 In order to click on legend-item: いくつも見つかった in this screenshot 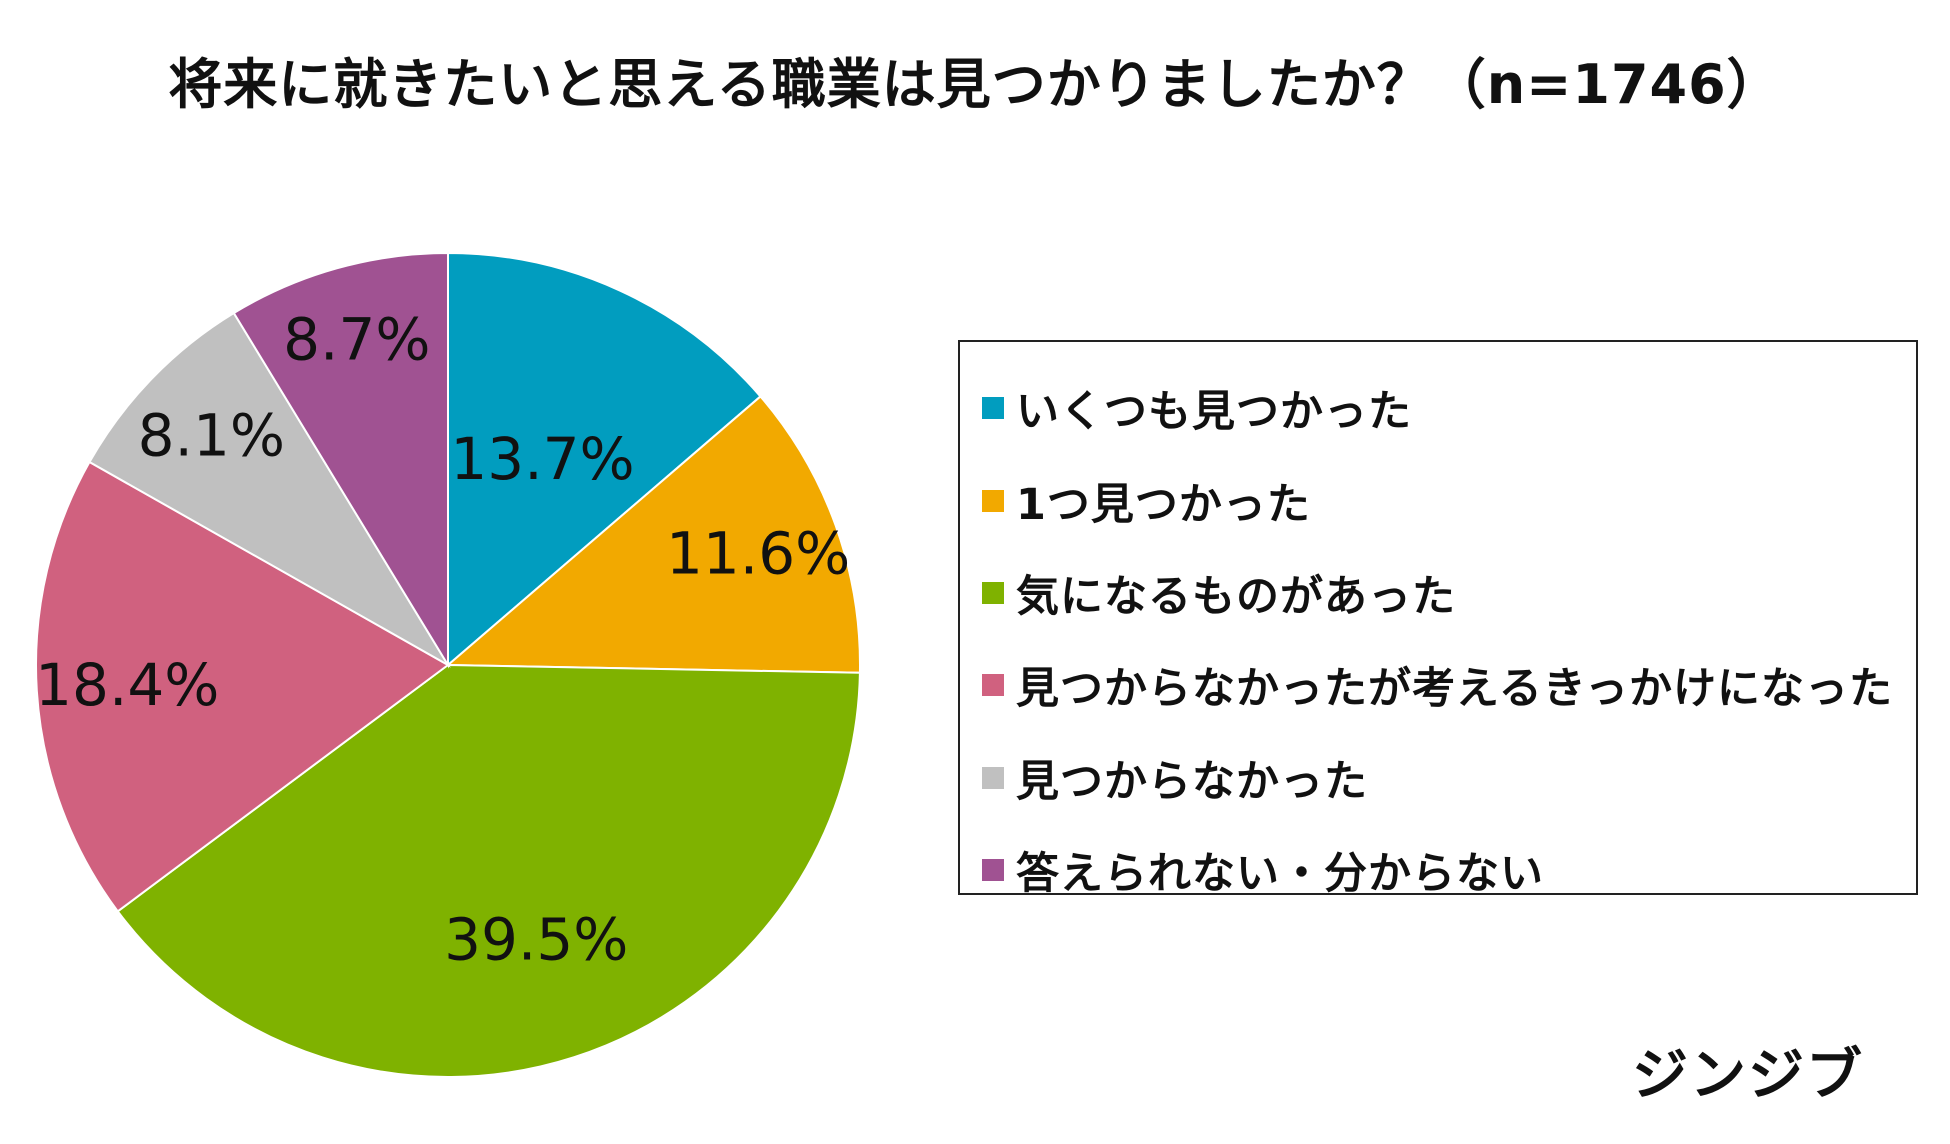, I will do `click(1197, 410)`.